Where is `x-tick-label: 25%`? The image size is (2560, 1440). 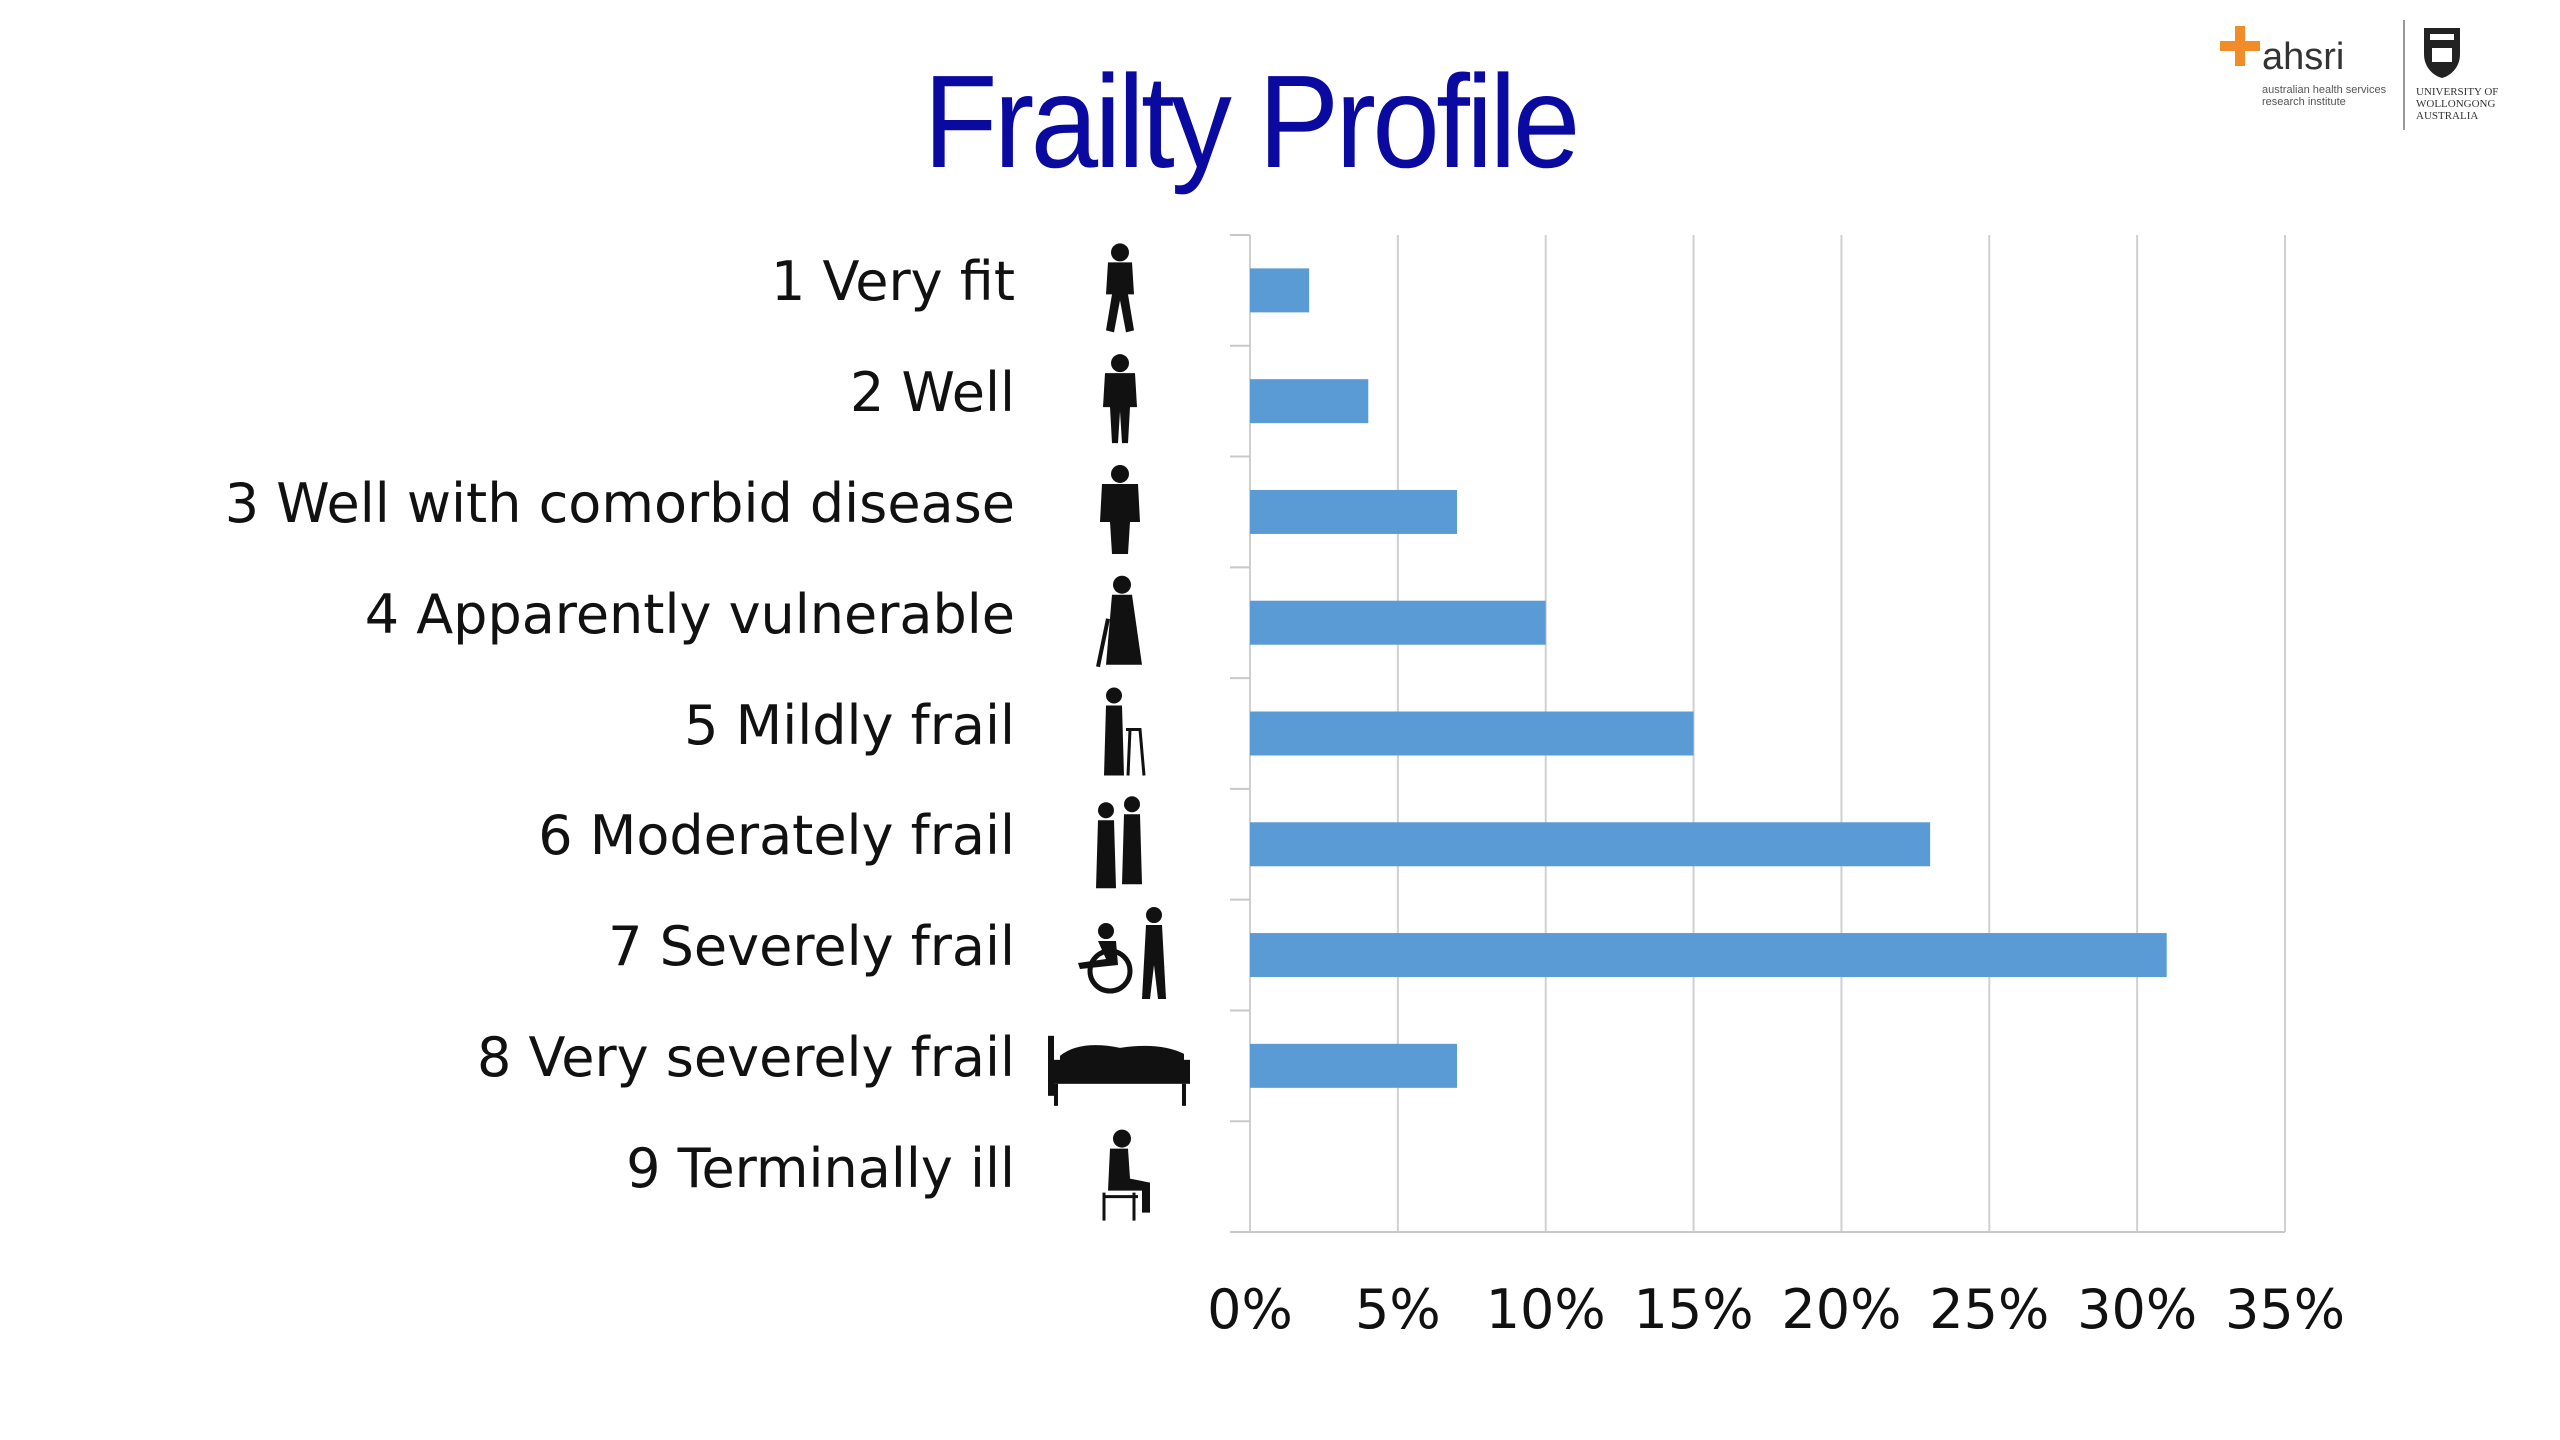
x-tick-label: 25% is located at coordinates (1989, 1309).